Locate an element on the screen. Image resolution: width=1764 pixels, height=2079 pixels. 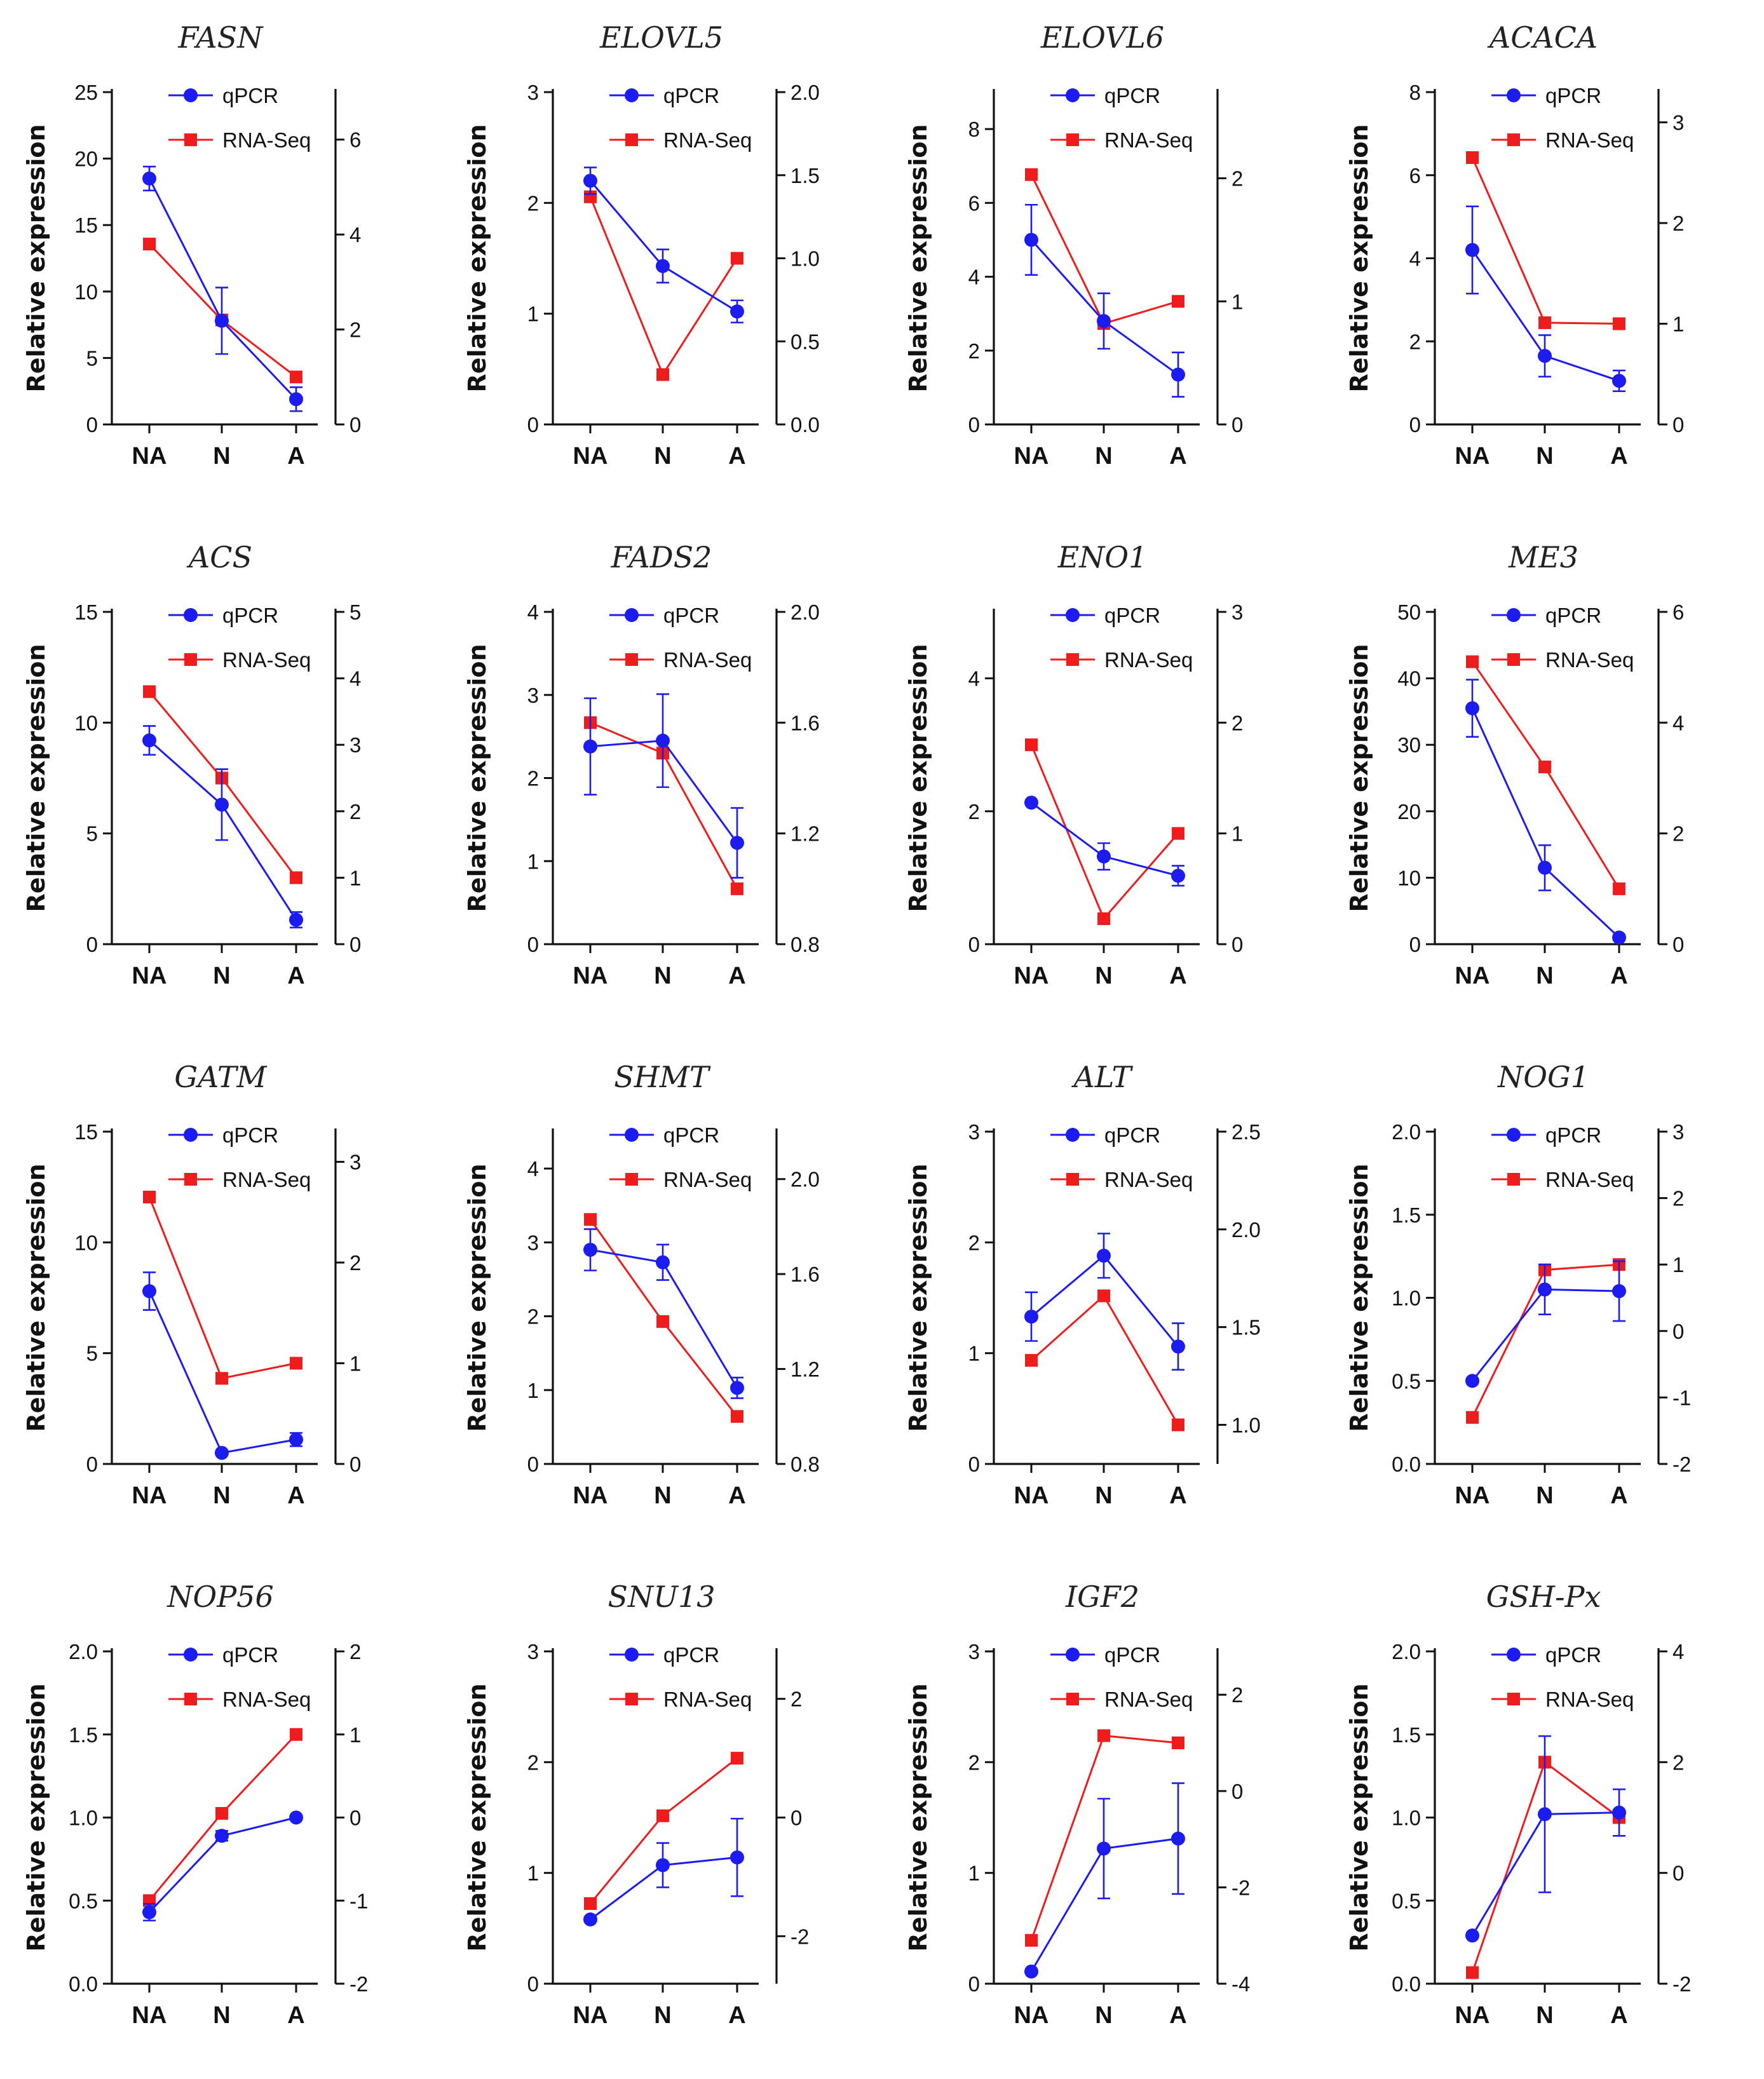
left-tick-label: 0.0 is located at coordinates (83, 1984).